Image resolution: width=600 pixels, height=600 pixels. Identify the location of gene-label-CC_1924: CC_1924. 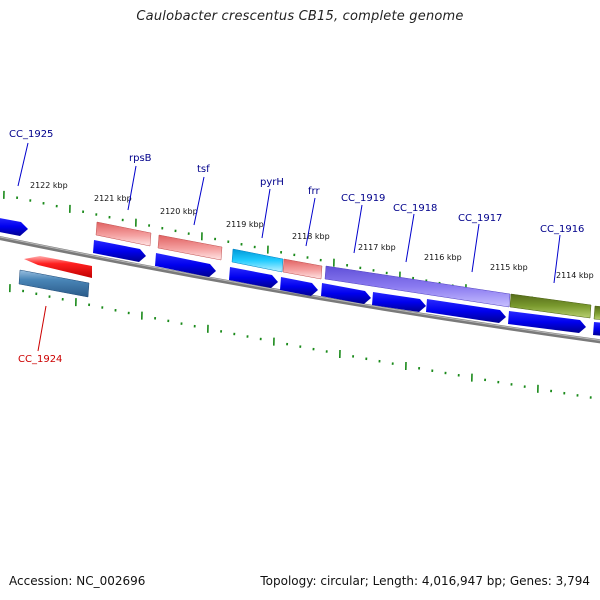
(40, 359).